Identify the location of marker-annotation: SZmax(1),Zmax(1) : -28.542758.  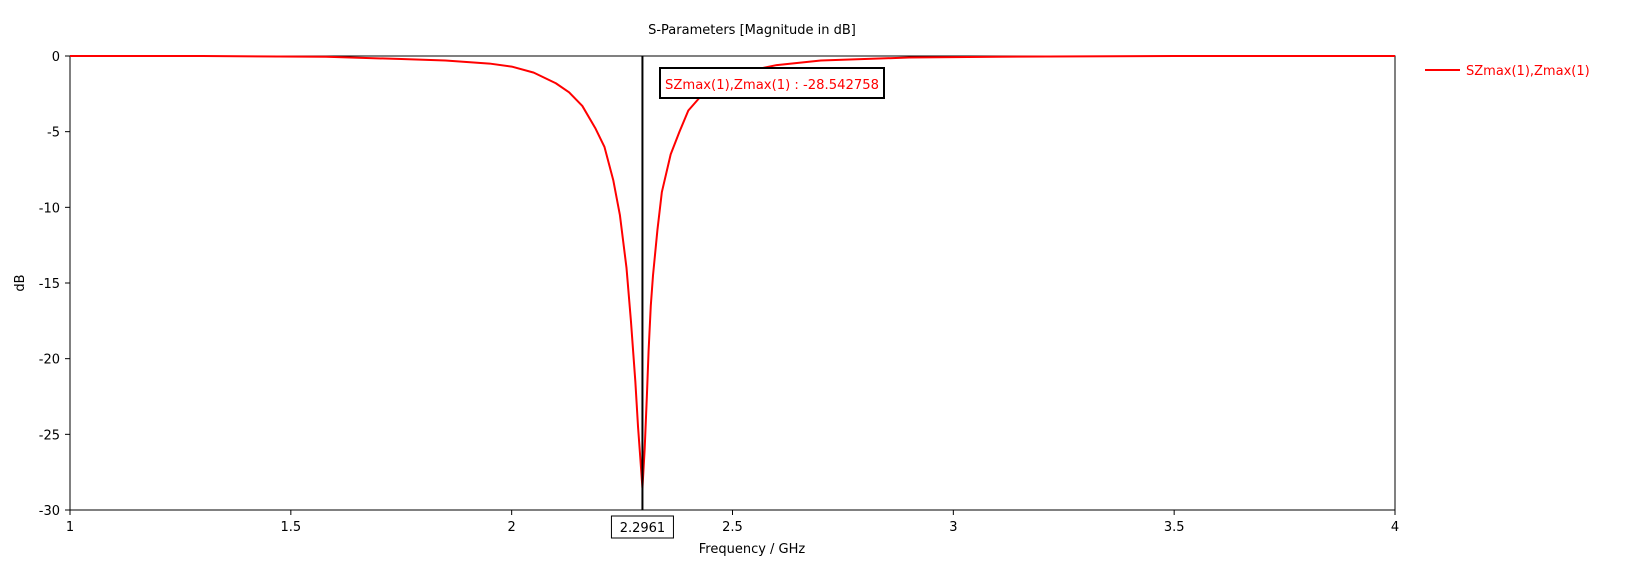
(772, 85).